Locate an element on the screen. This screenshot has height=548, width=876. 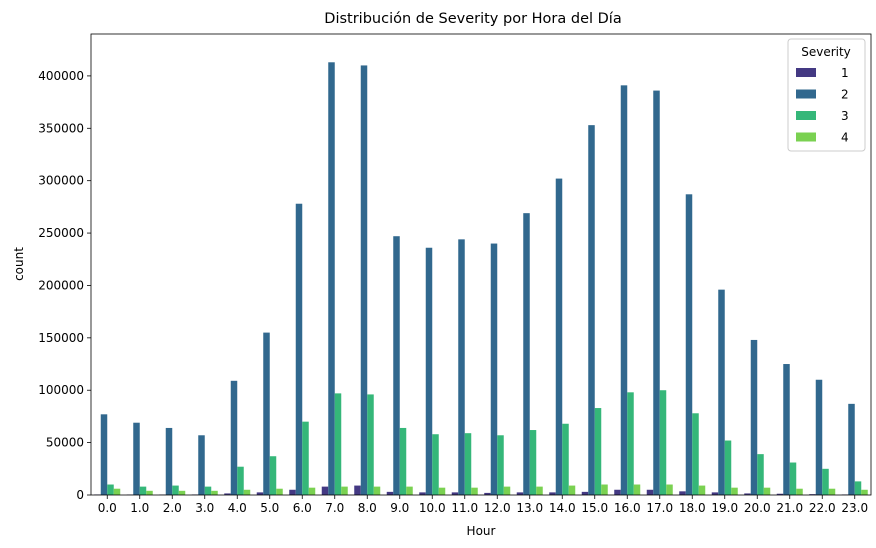
bar-hour-18.0-severity-2 is located at coordinates (689, 345).